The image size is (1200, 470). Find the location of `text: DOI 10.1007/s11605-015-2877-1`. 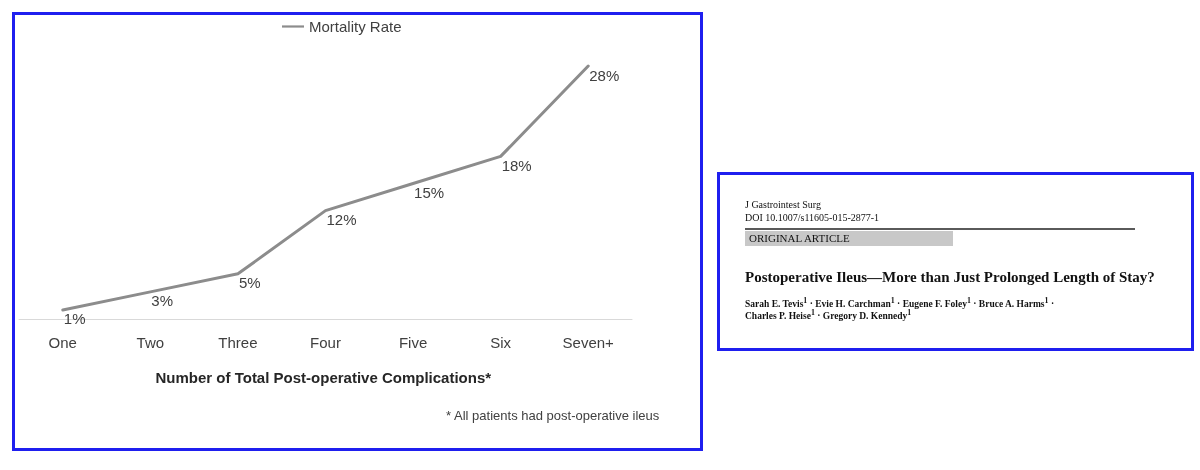

text: DOI 10.1007/s11605-015-2877-1 is located at coordinates (812, 217).